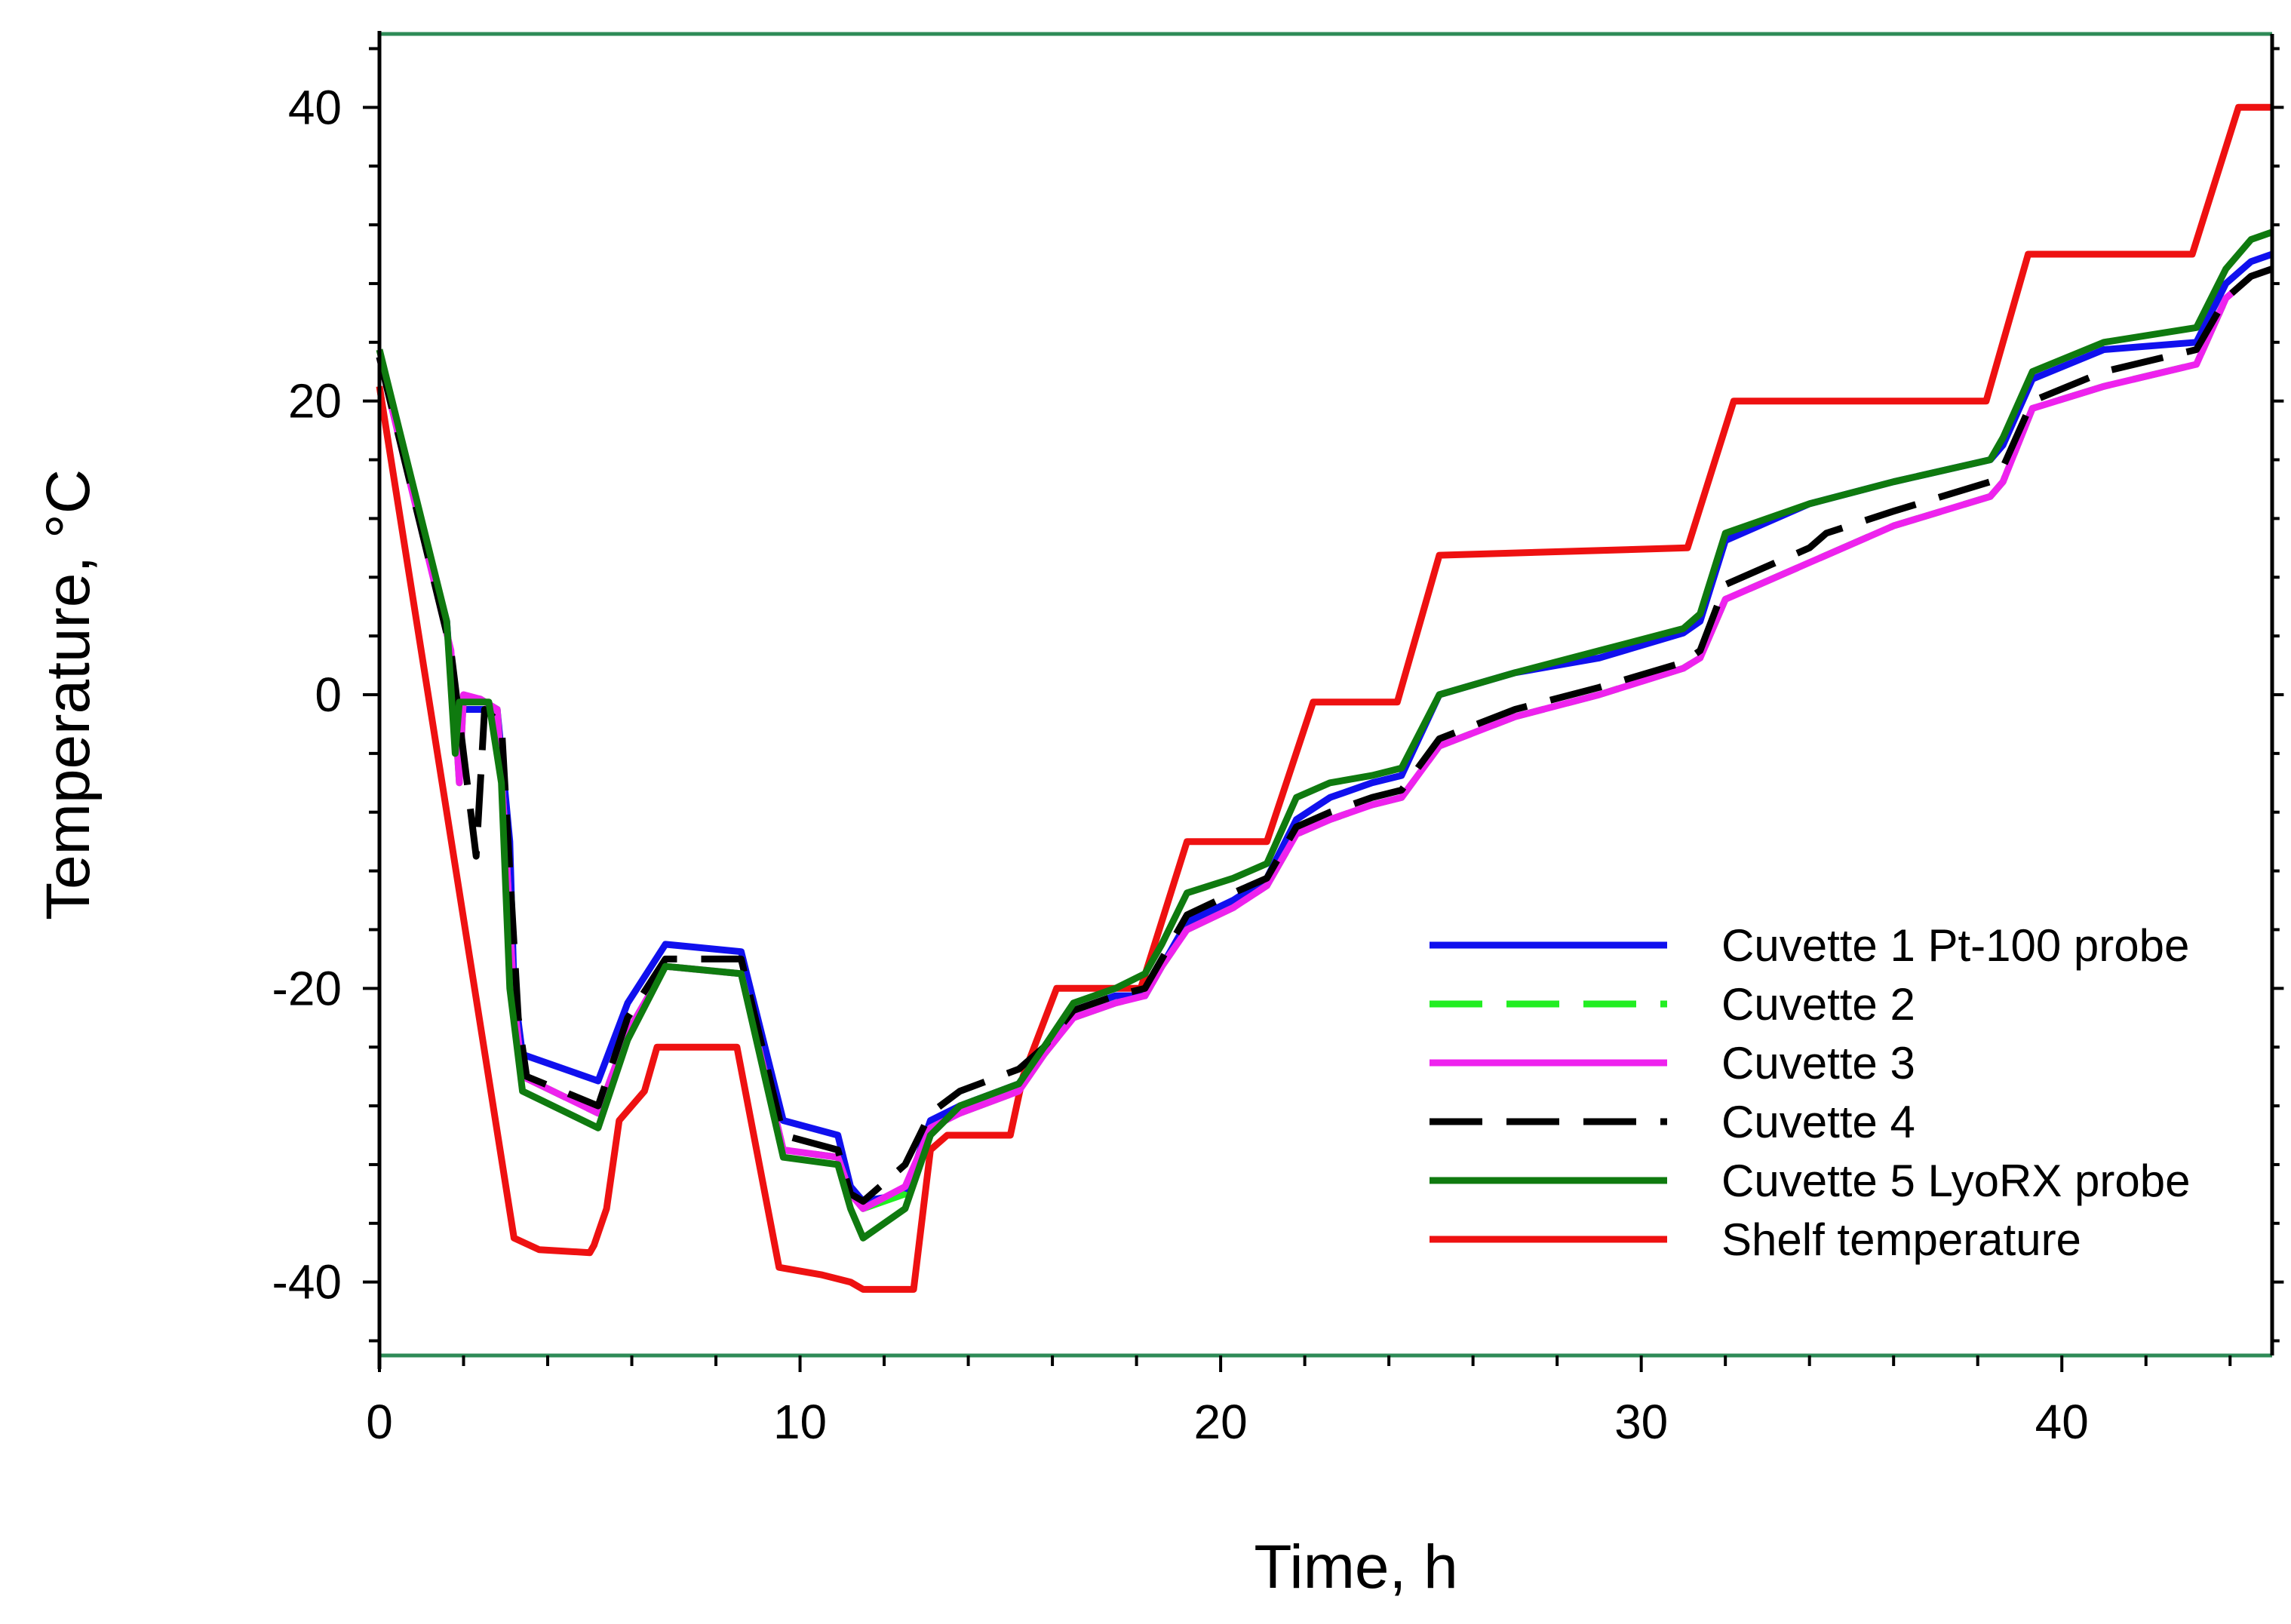 This screenshot has height=1624, width=2291. Describe the element at coordinates (800, 1422) in the screenshot. I see `x-tick-label: 10` at that location.